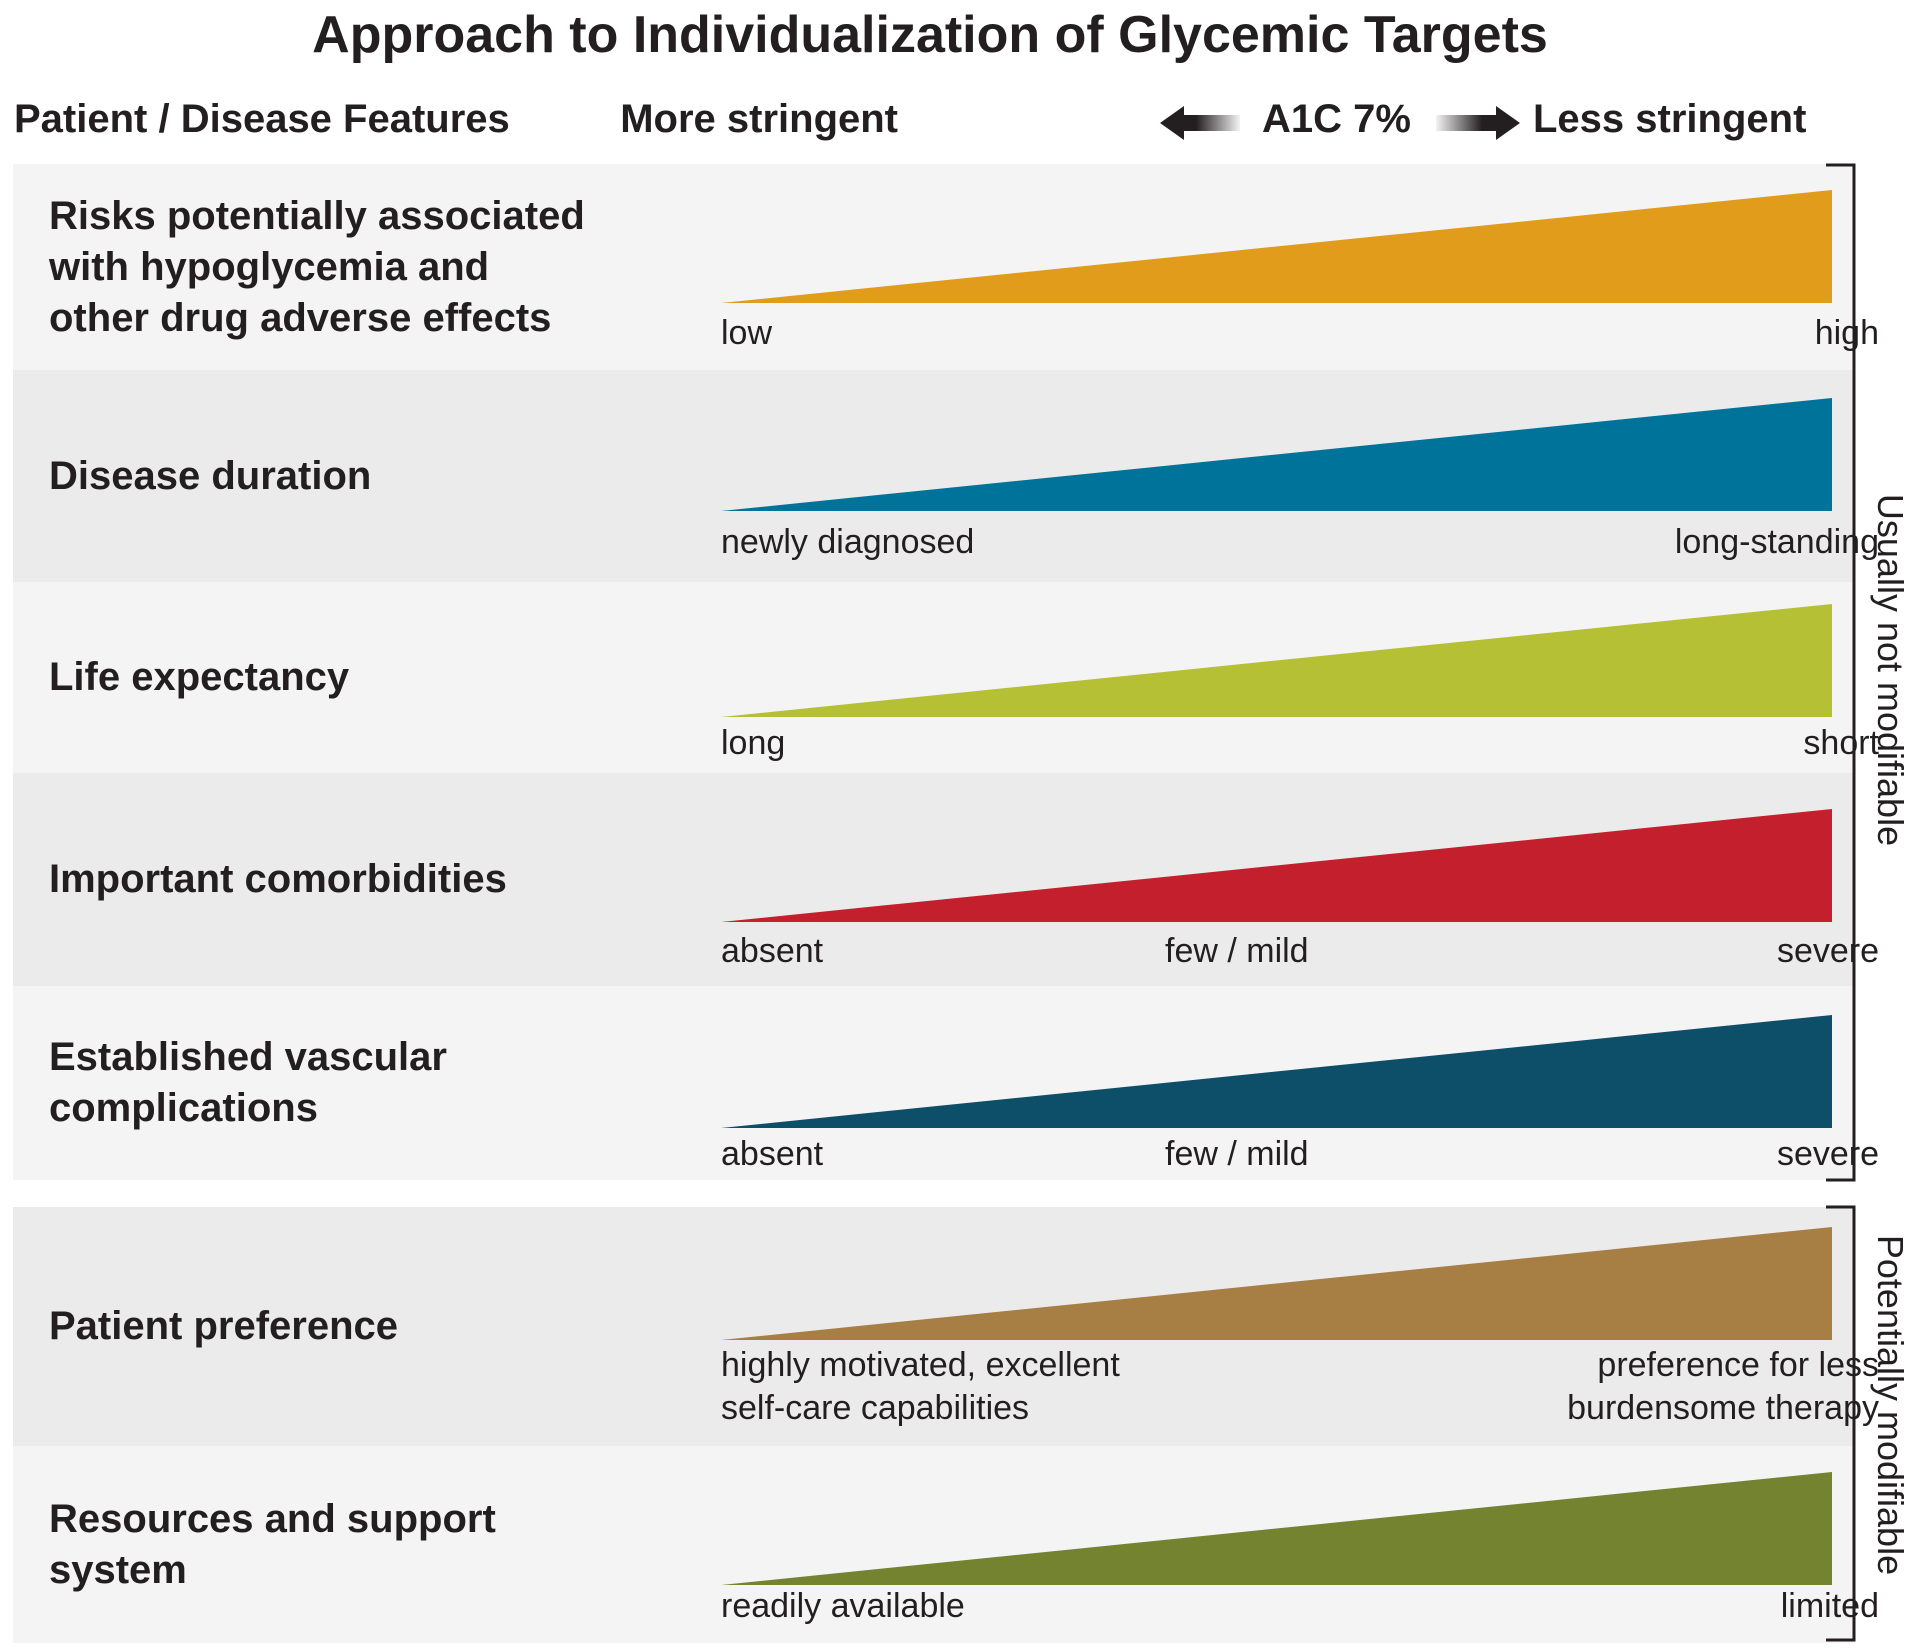  I want to click on scale-low-label: low, so click(746, 333).